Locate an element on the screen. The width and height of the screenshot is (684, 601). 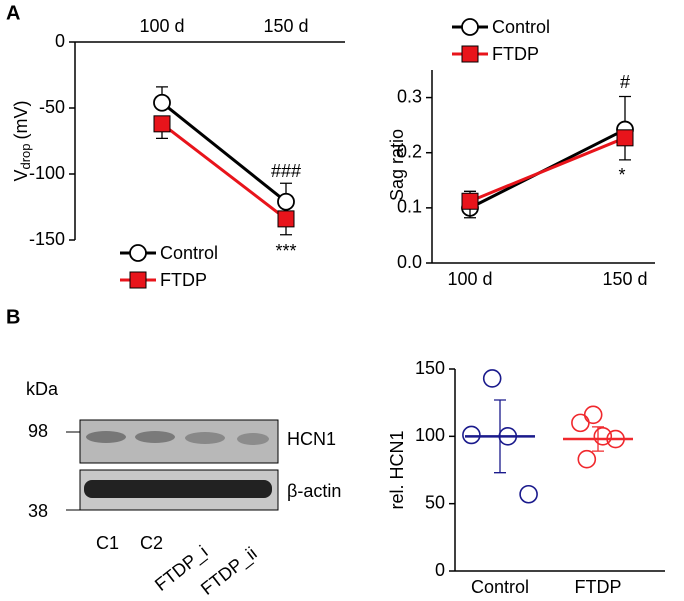
annotation: ### is located at coordinates (286, 171).